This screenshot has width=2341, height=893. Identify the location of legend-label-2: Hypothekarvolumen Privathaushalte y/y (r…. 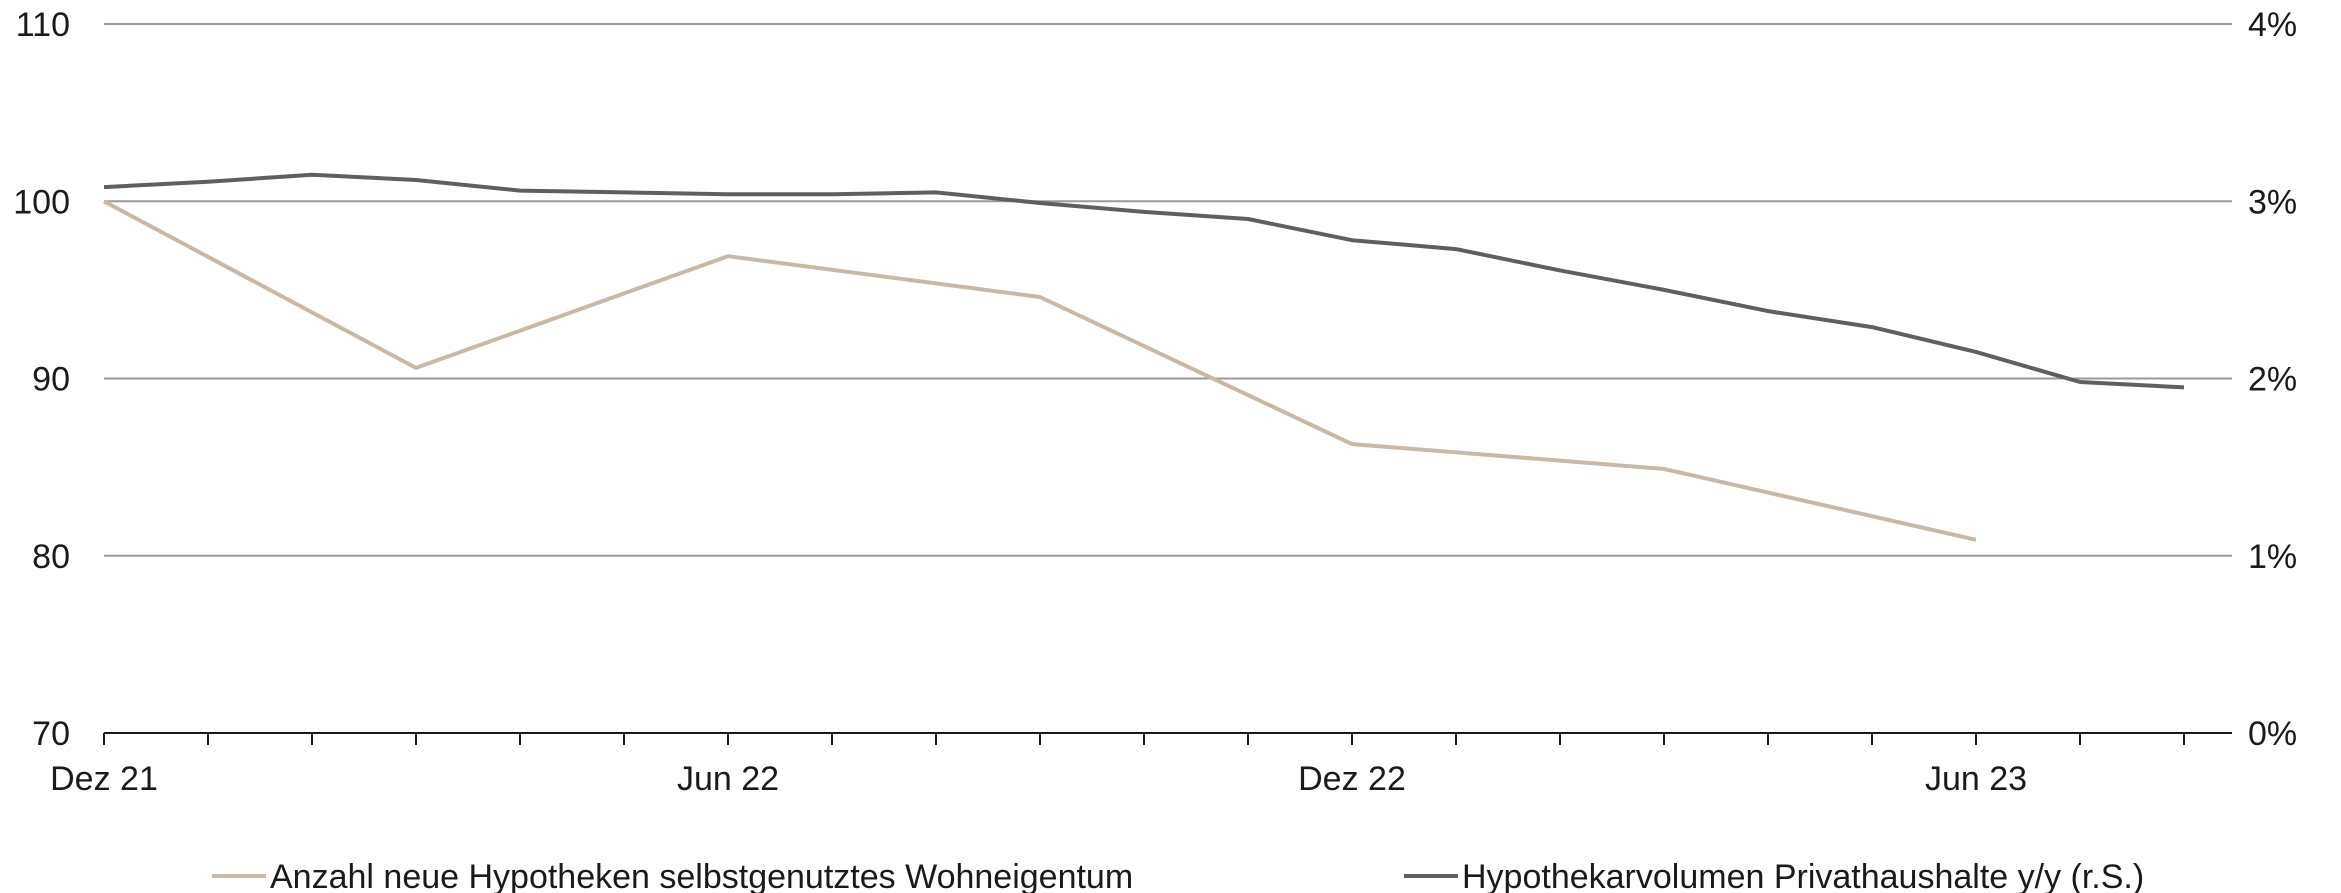
(1803, 875).